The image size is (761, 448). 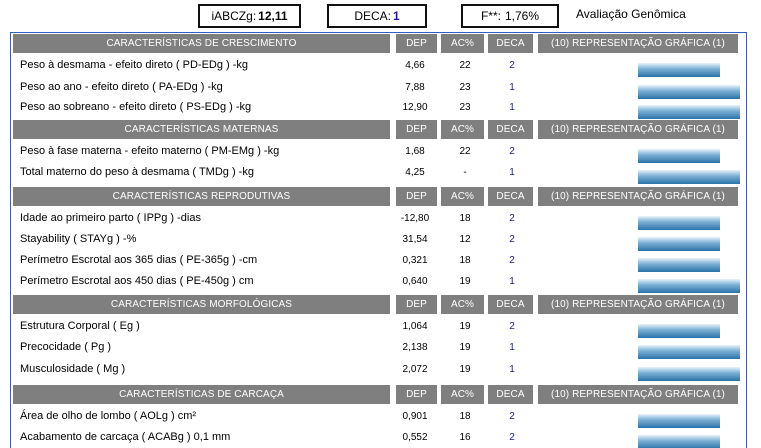 What do you see at coordinates (415, 65) in the screenshot?
I see `dep-value: 4,66` at bounding box center [415, 65].